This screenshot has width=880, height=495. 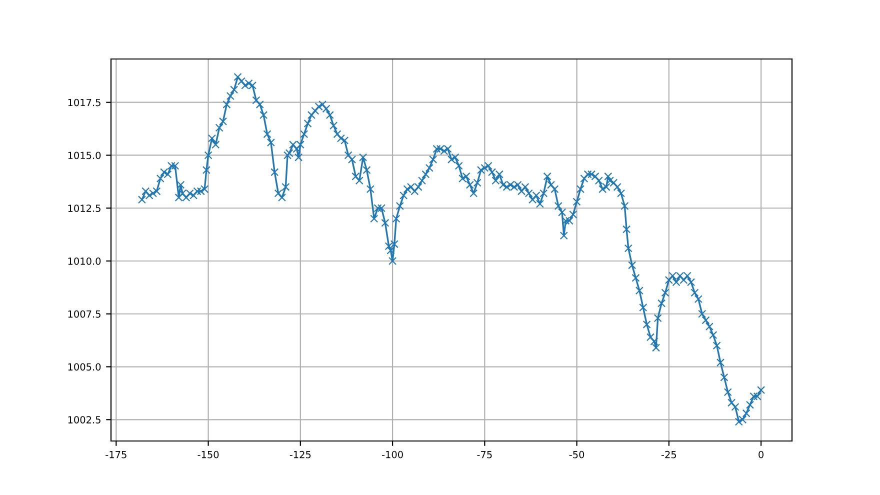 What do you see at coordinates (84, 261) in the screenshot?
I see `y-tick-label: 1010.0` at bounding box center [84, 261].